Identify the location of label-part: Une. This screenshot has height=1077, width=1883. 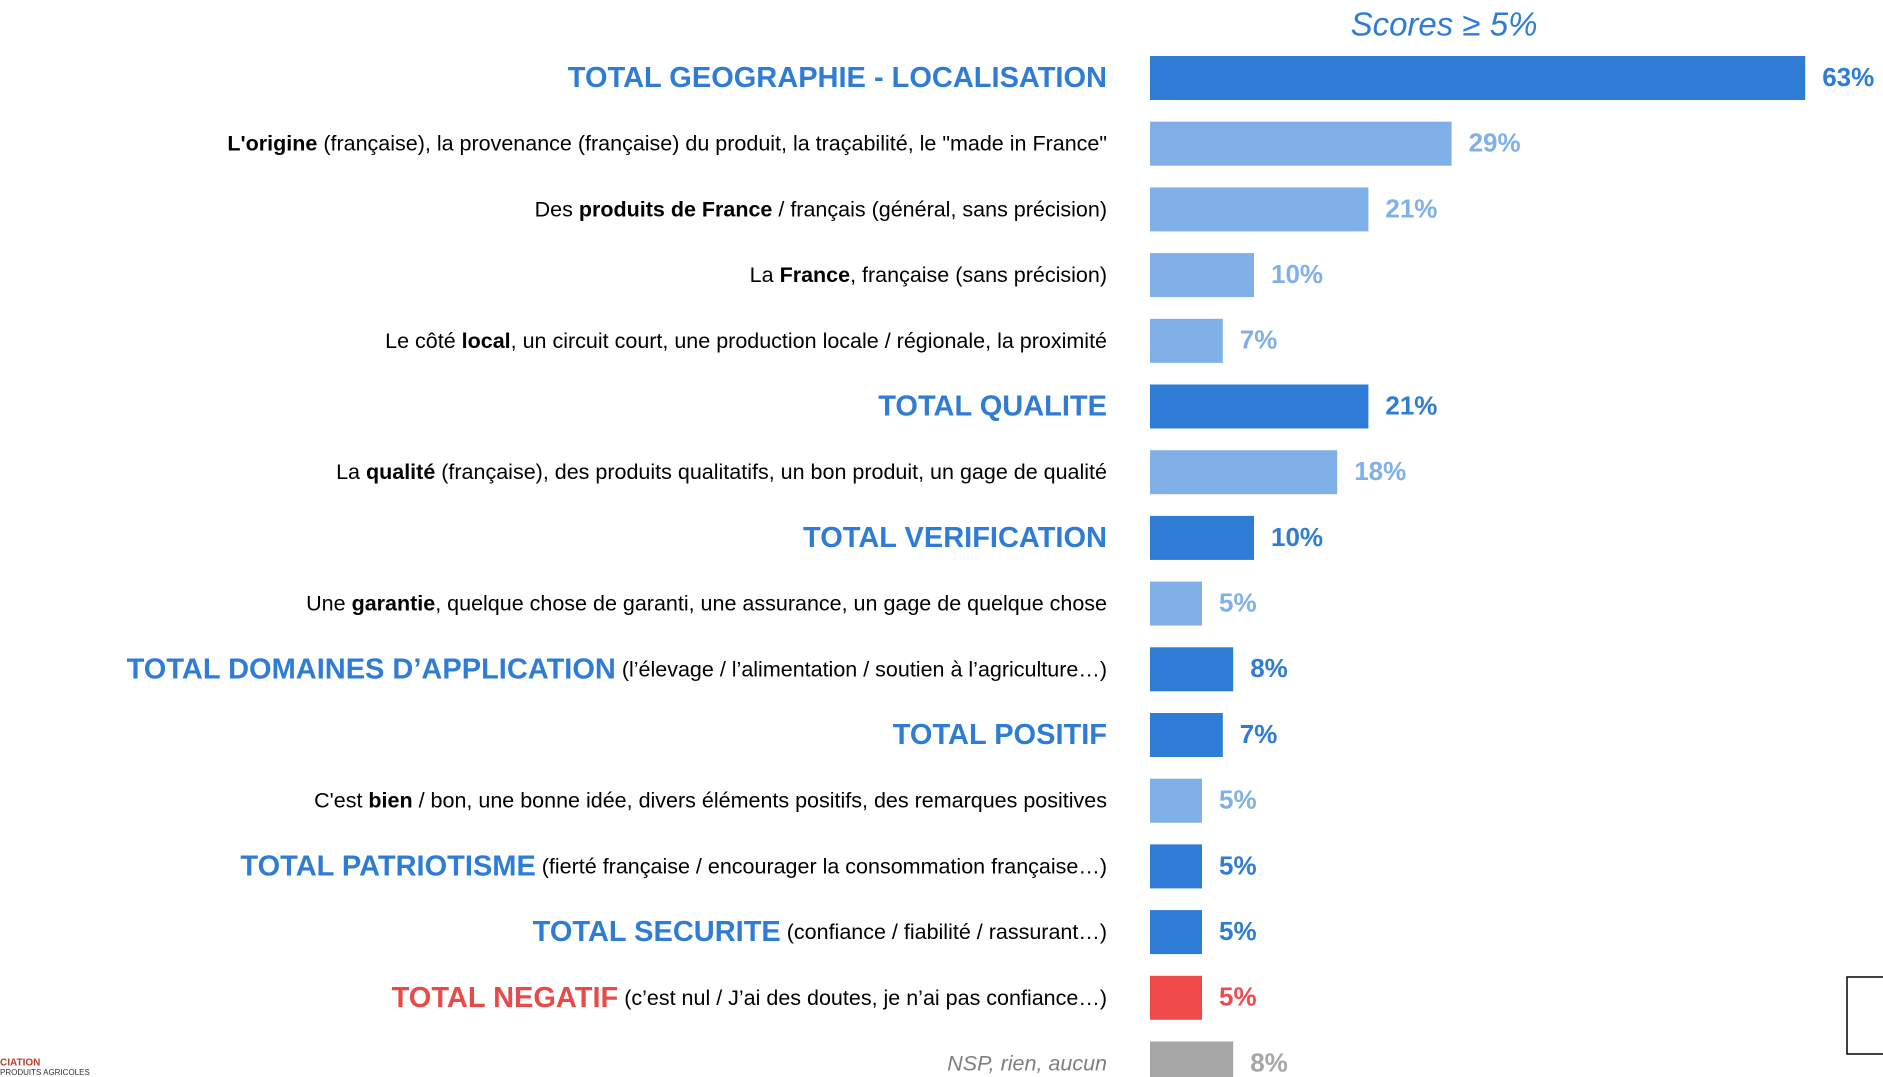
(328, 603).